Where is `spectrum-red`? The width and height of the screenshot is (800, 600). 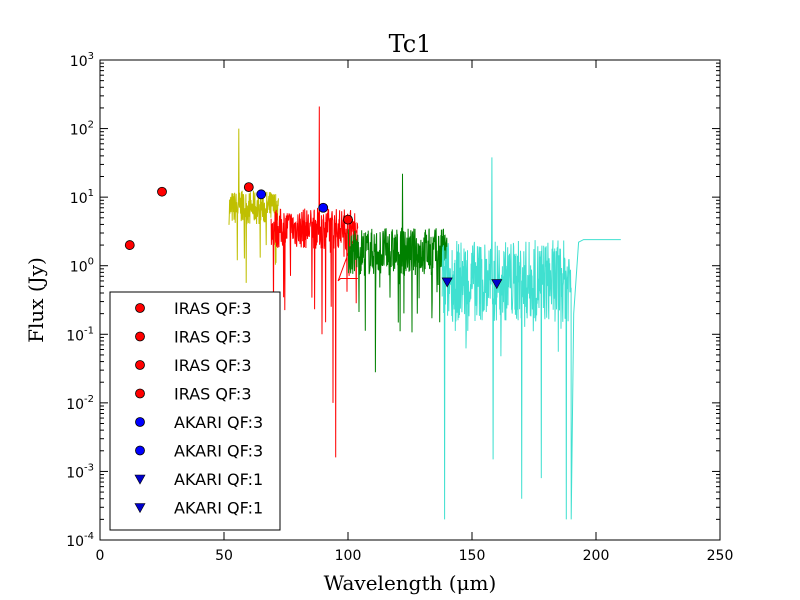
spectrum-red is located at coordinates (314, 282).